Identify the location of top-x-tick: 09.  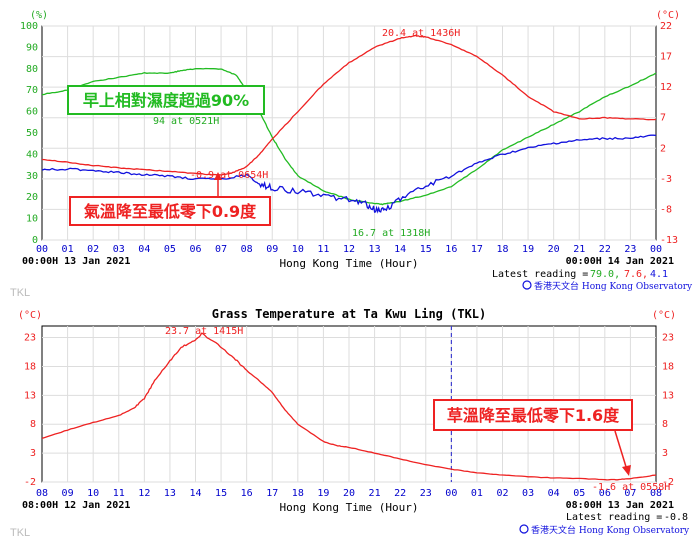
(272, 249).